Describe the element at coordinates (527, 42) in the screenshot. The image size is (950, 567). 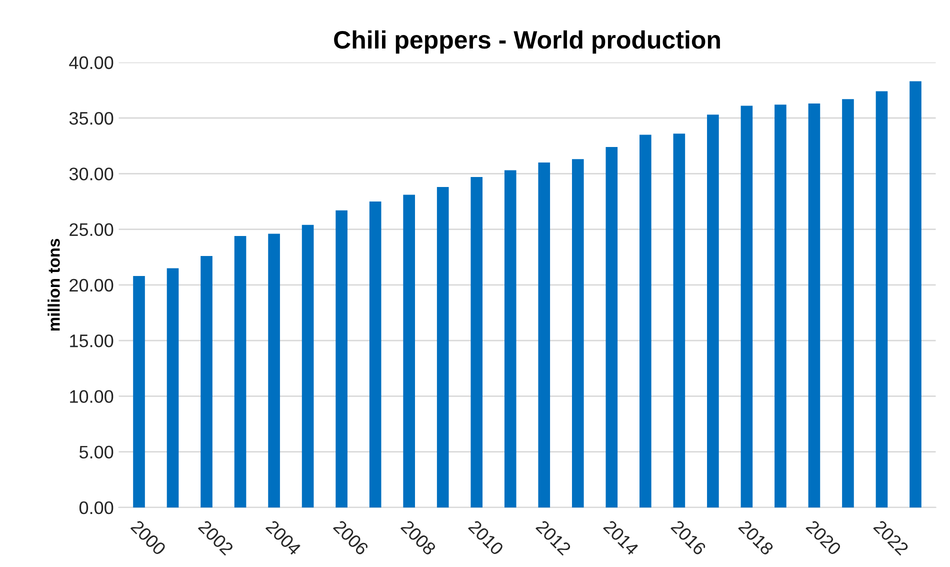
I see `chart-title: Chili peppers - World production` at that location.